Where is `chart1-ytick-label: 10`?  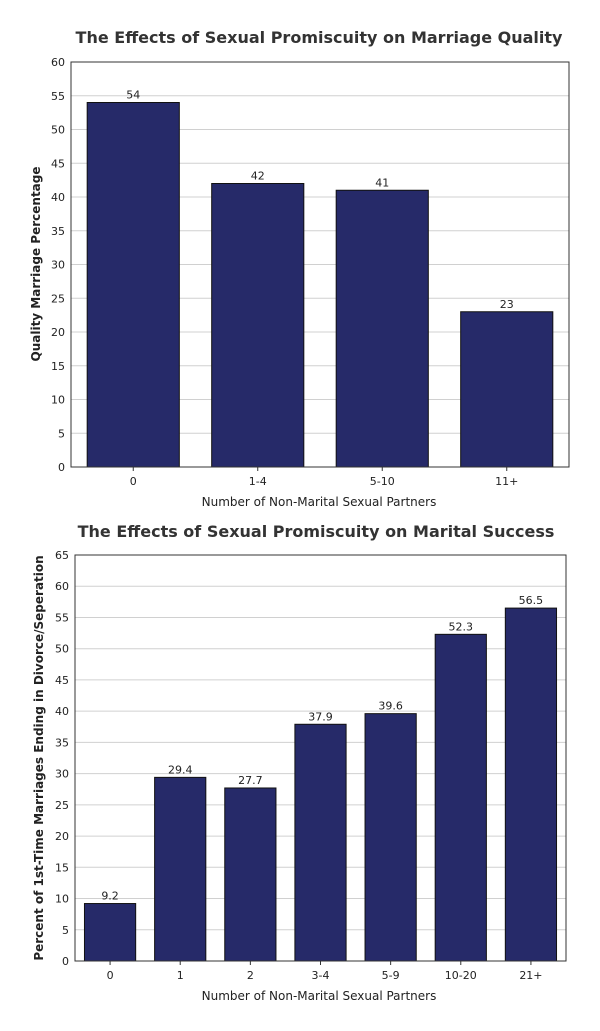 chart1-ytick-label: 10 is located at coordinates (58, 400).